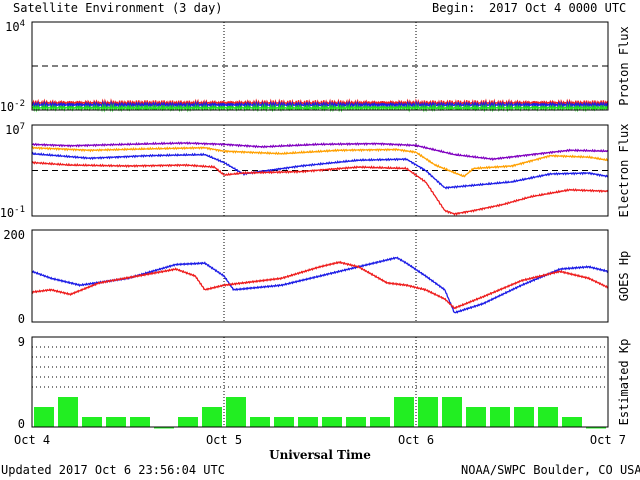 Image resolution: width=640 pixels, height=480 pixels. I want to click on proton-ytick-label: 10-2, so click(12, 106).